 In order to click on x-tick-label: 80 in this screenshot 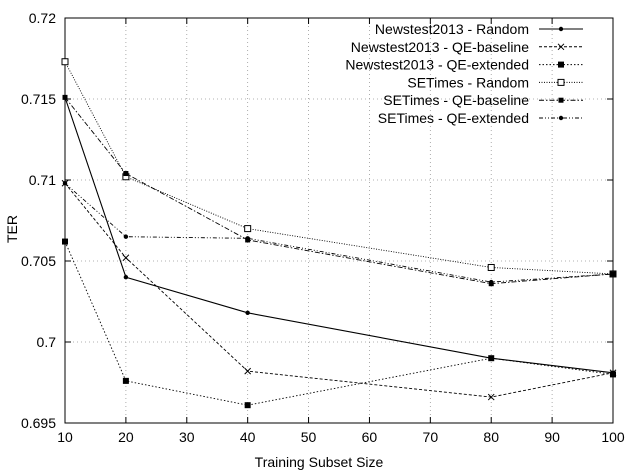, I will do `click(491, 437)`.